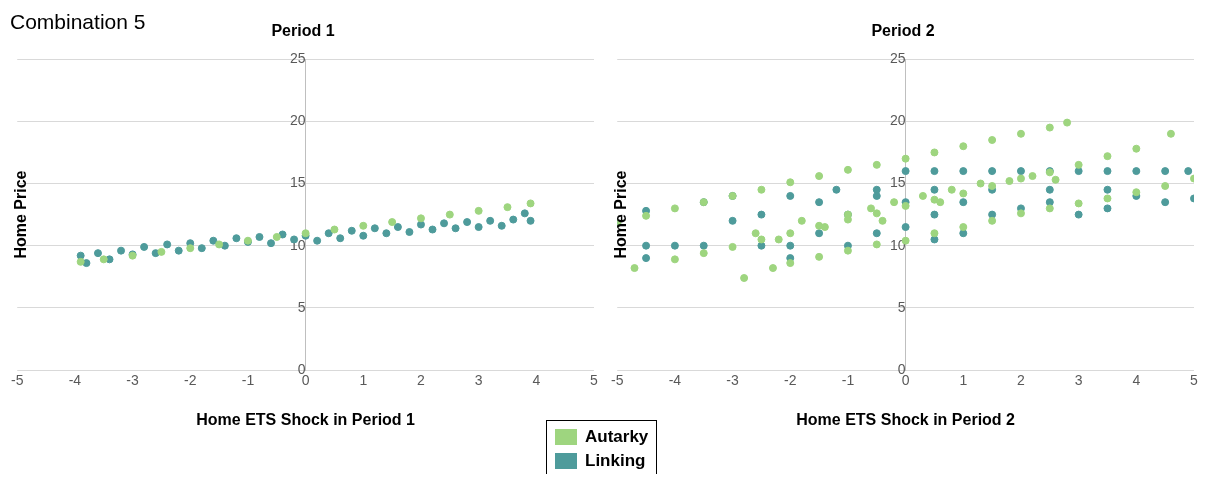 This screenshot has width=1217, height=482. I want to click on legend-label: Linking, so click(615, 461).